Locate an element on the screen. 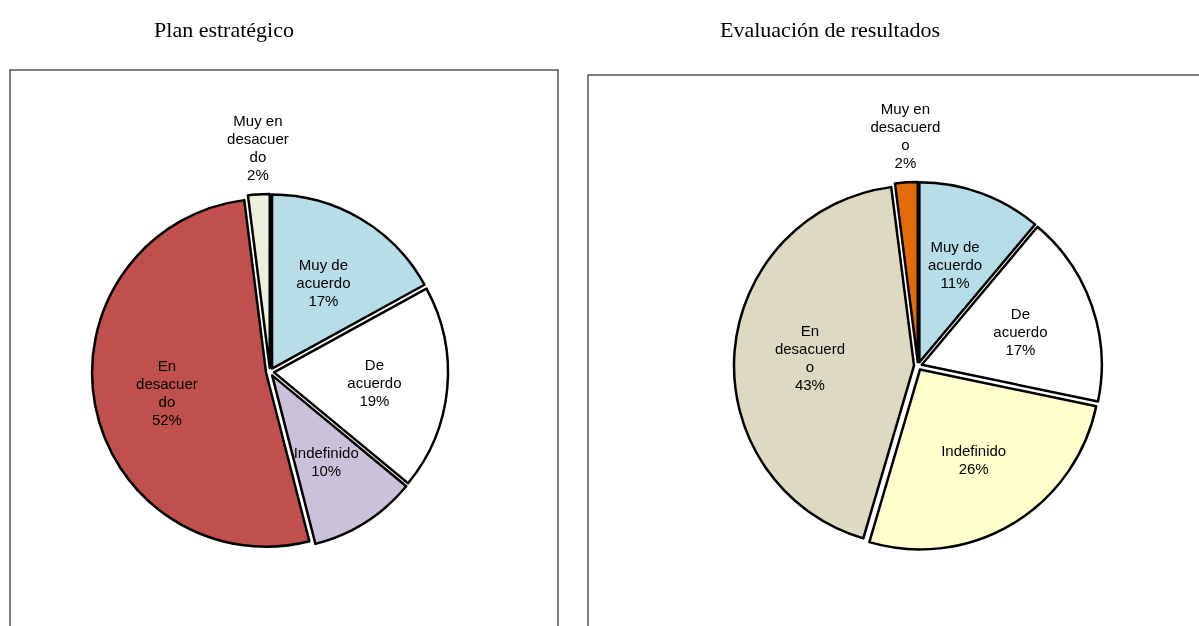  data-label: 43% is located at coordinates (809, 385).